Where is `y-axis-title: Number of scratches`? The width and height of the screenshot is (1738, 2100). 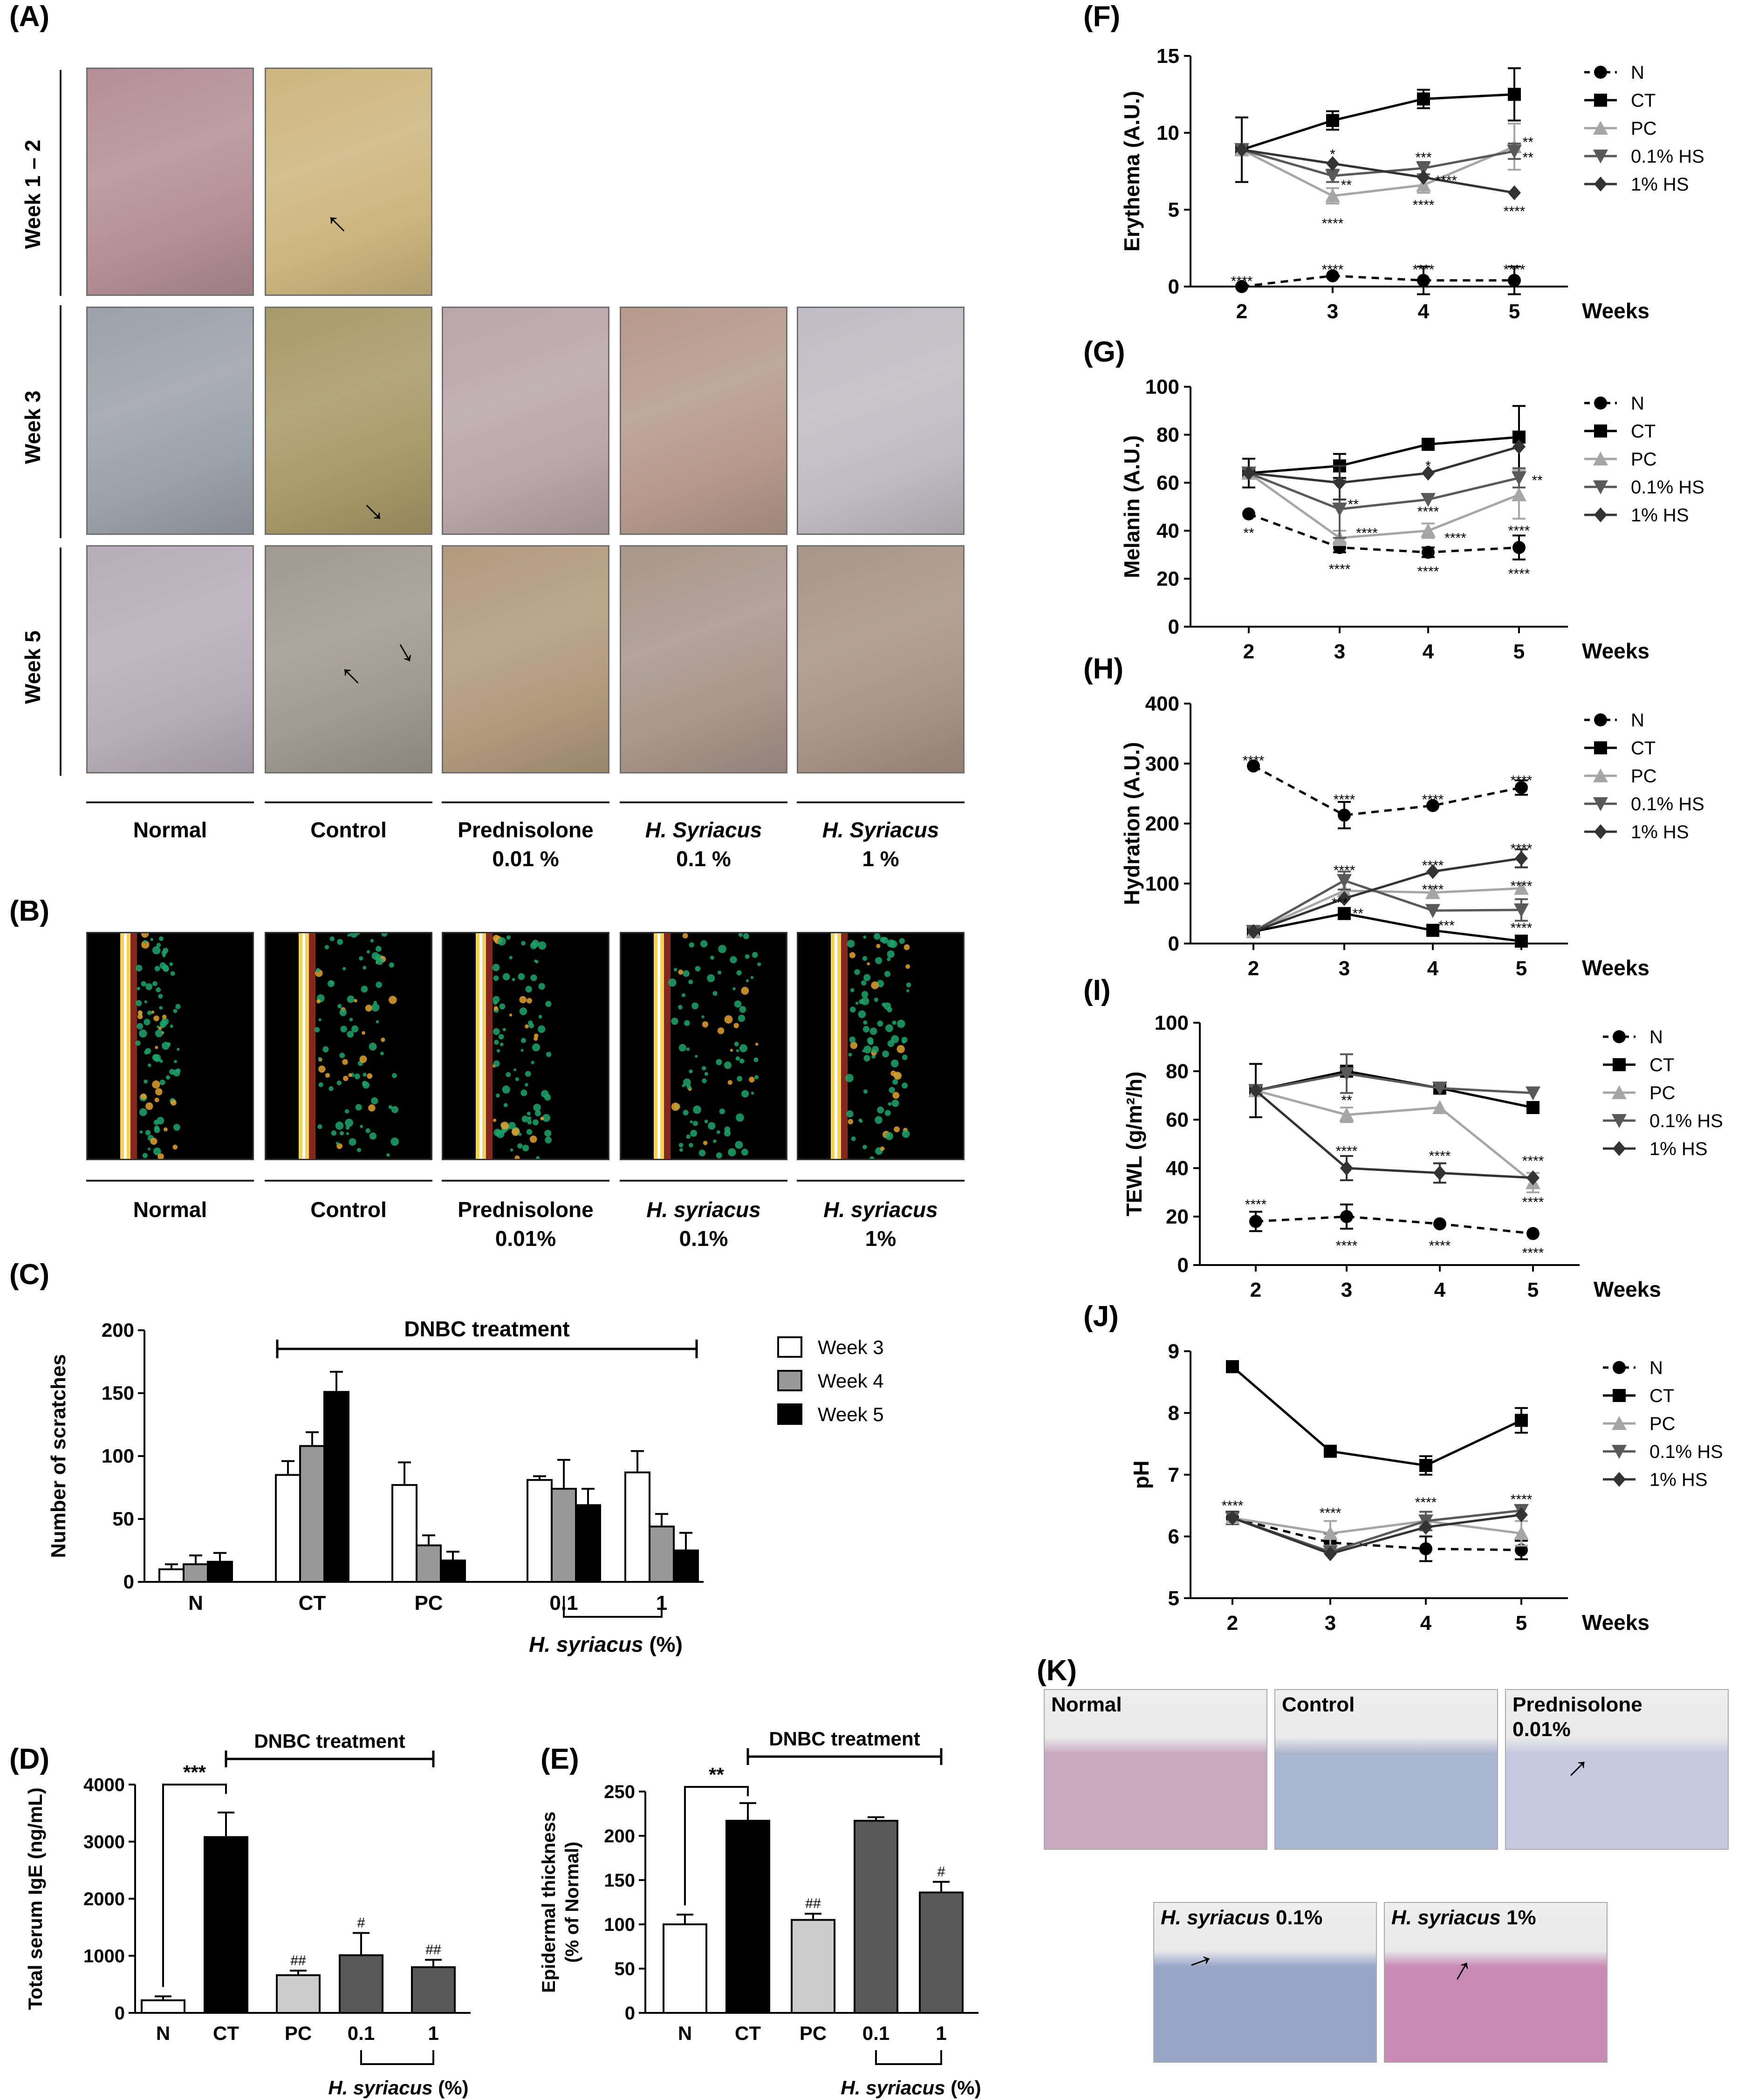
y-axis-title: Number of scratches is located at coordinates (58, 1456).